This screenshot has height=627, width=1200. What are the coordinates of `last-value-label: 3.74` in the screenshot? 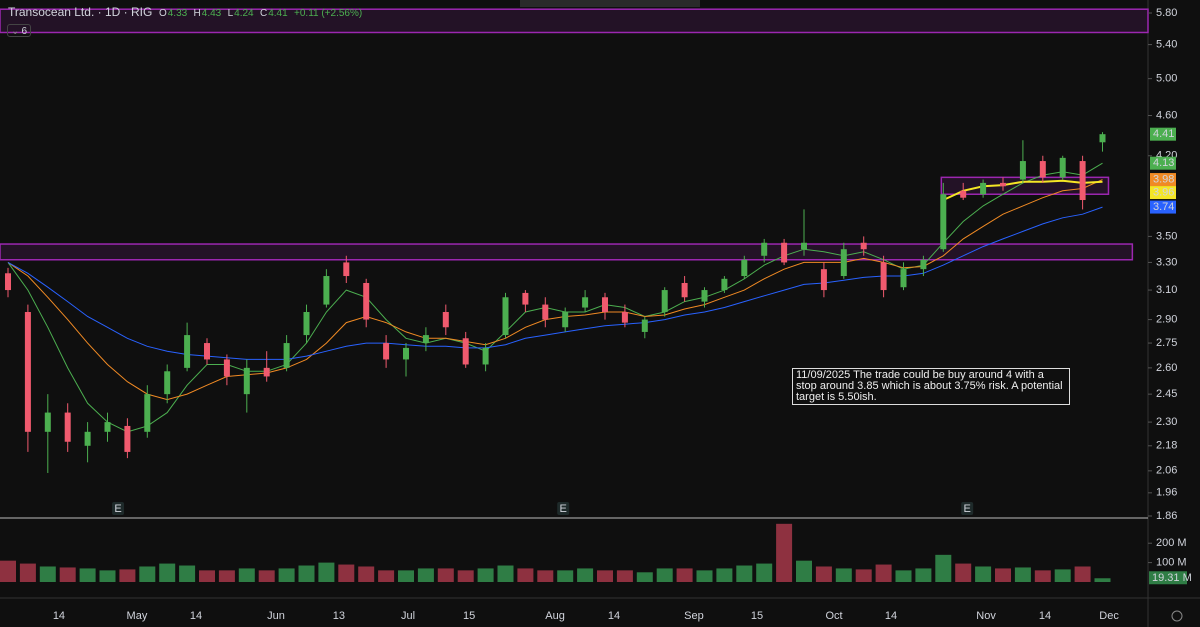 It's located at (1163, 207).